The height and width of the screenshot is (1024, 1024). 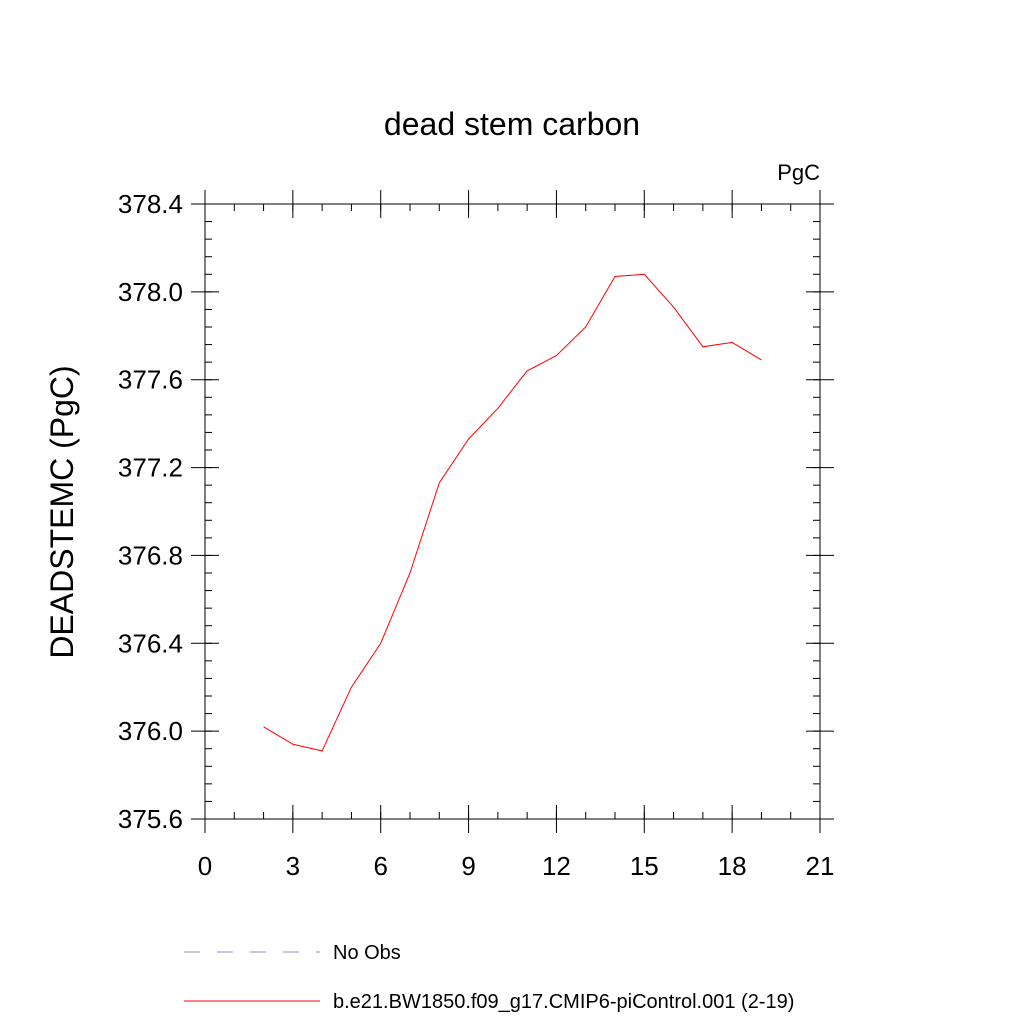 I want to click on y-tick-label: 377.6, so click(x=150, y=380).